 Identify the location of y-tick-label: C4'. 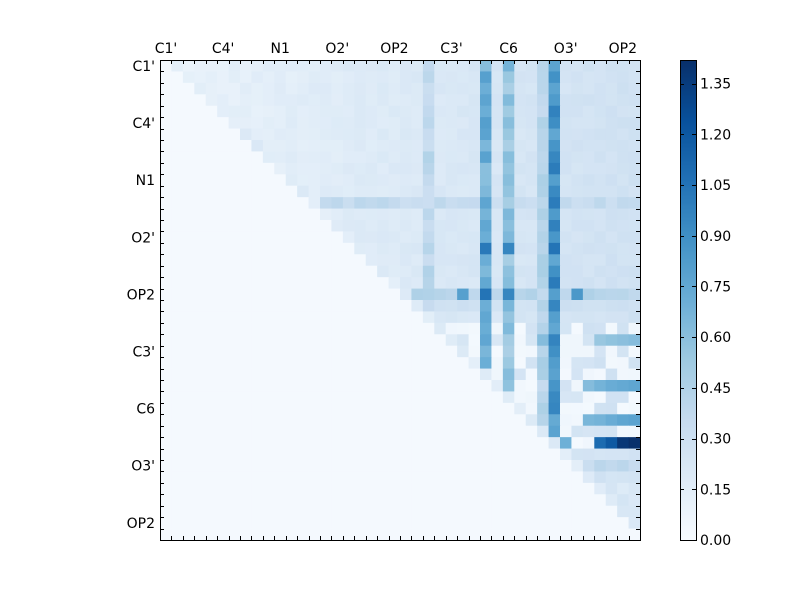
(143, 124).